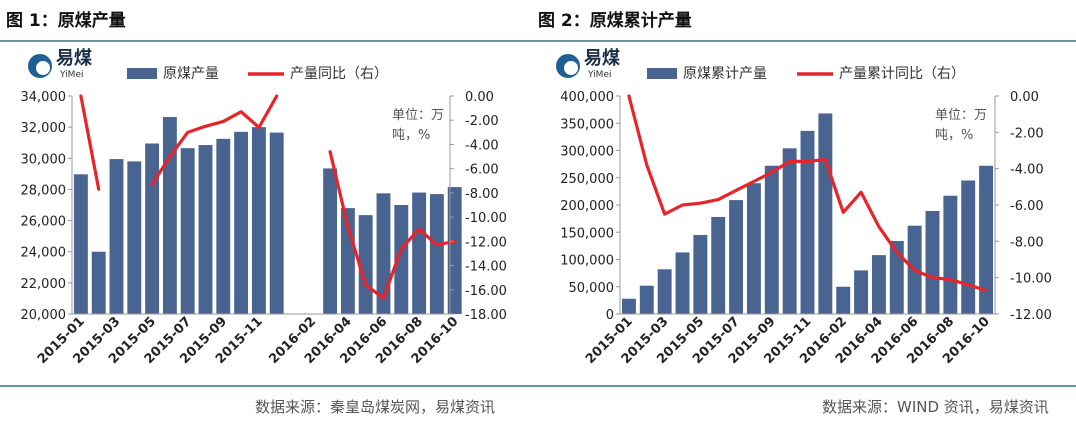 The width and height of the screenshot is (1076, 422). I want to click on y-tick-label: 22,000, so click(44, 284).